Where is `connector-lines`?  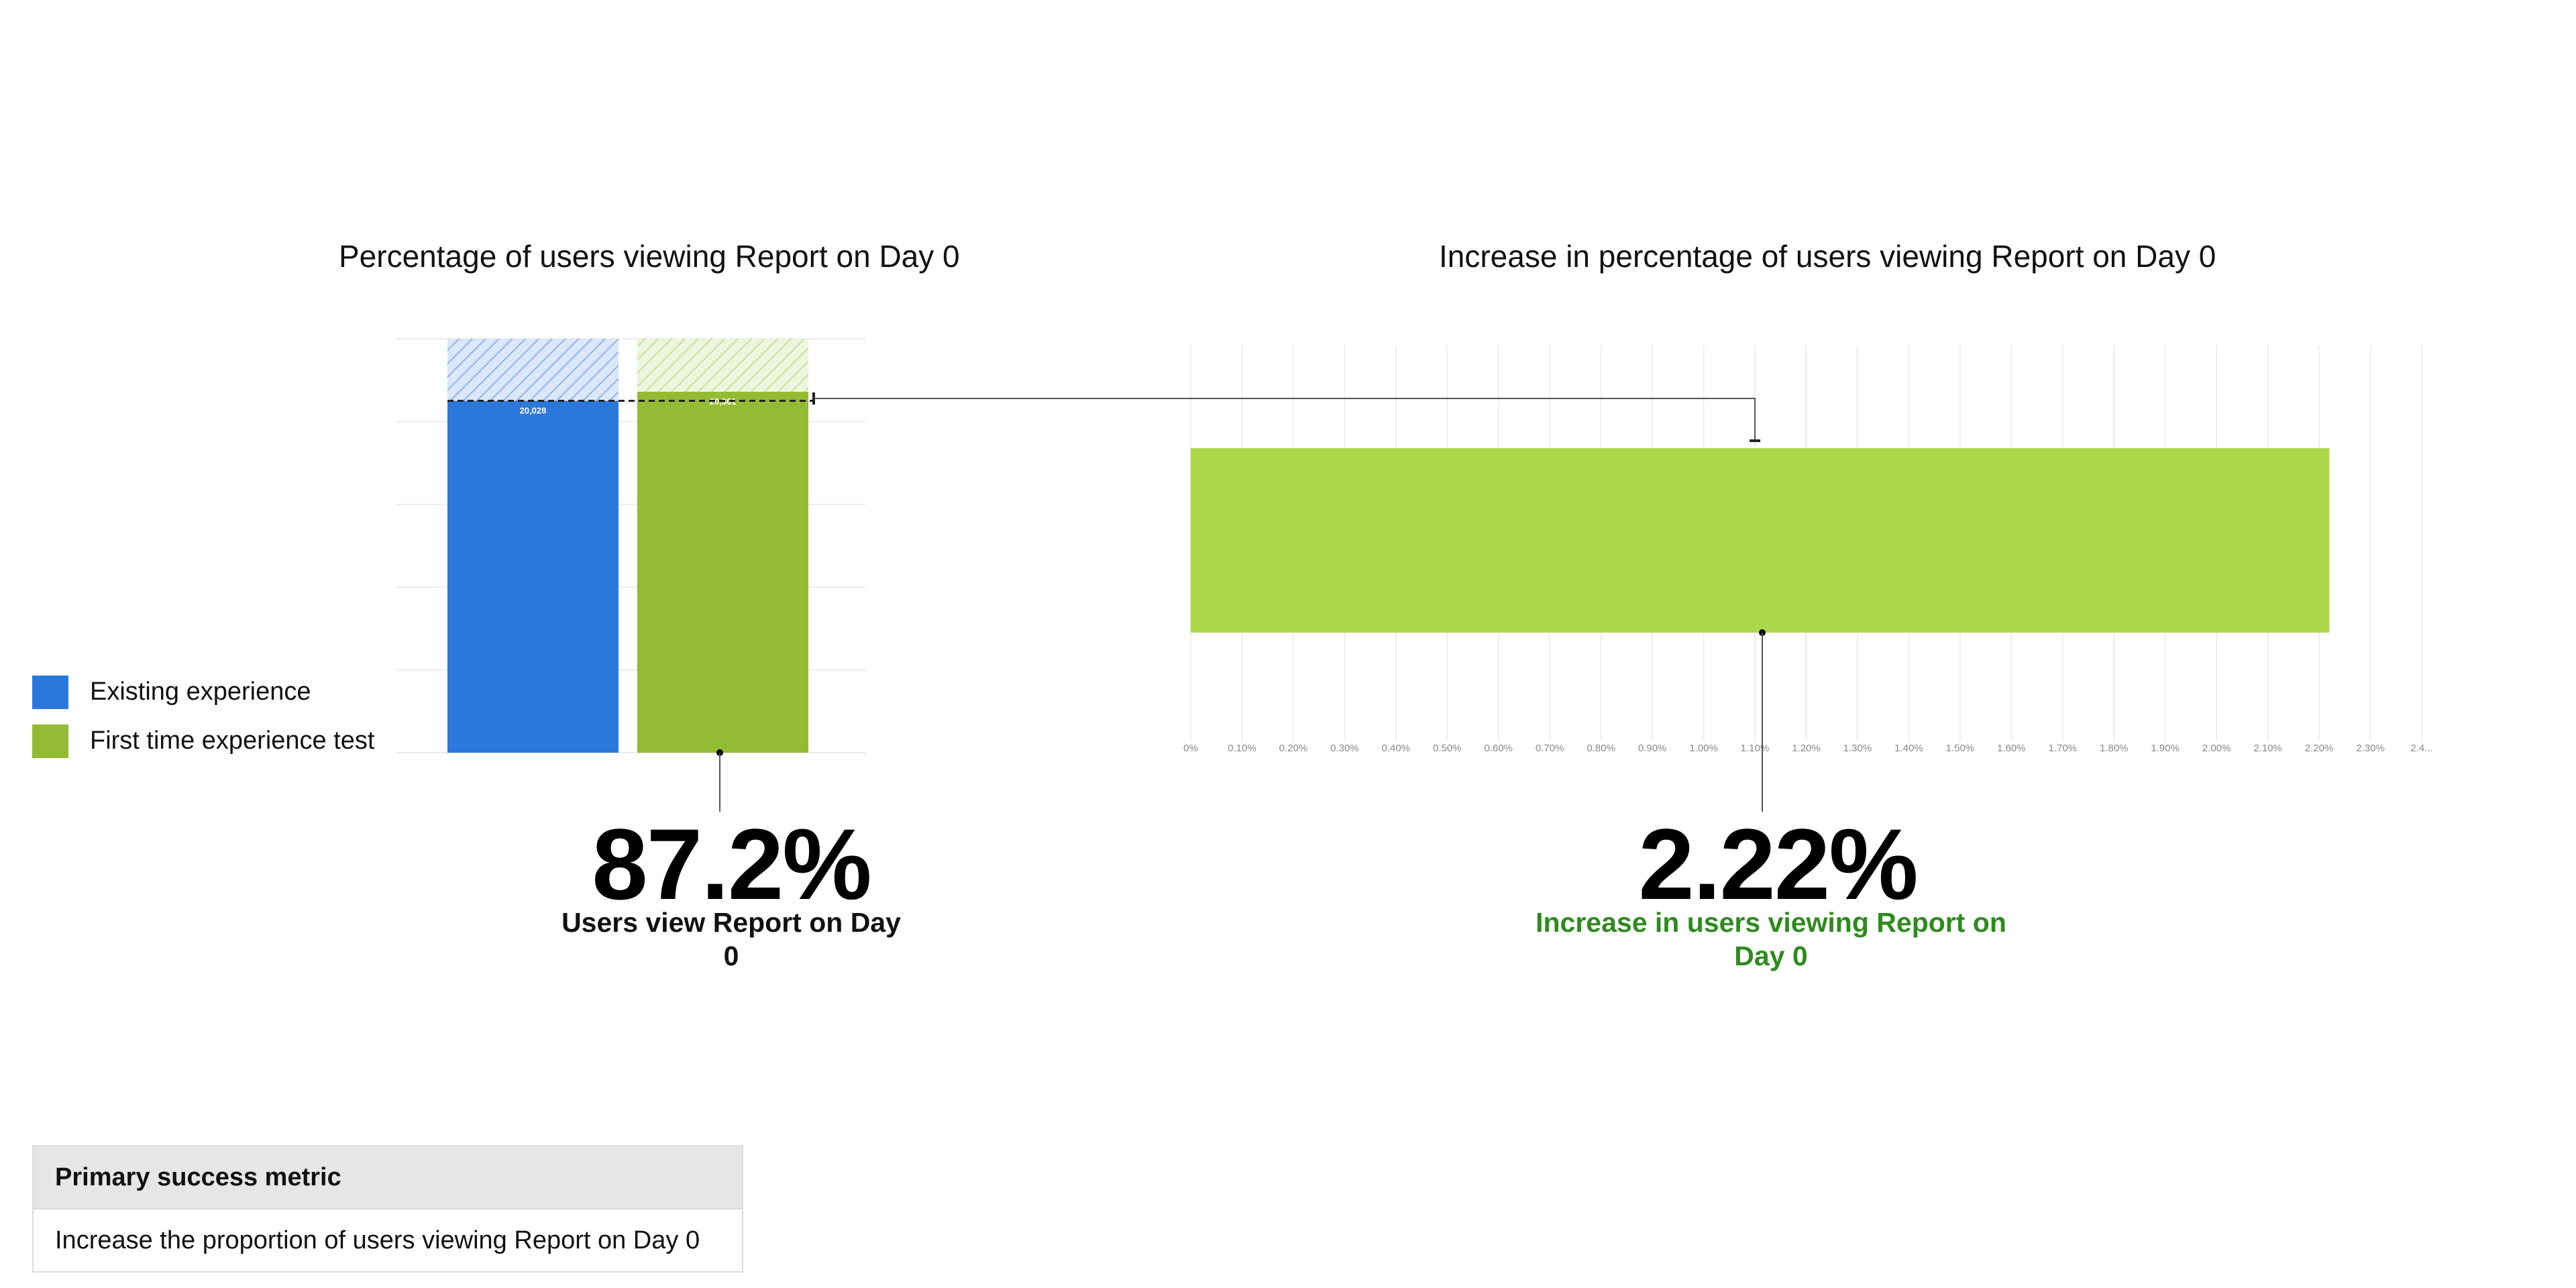 connector-lines is located at coordinates (1241, 602).